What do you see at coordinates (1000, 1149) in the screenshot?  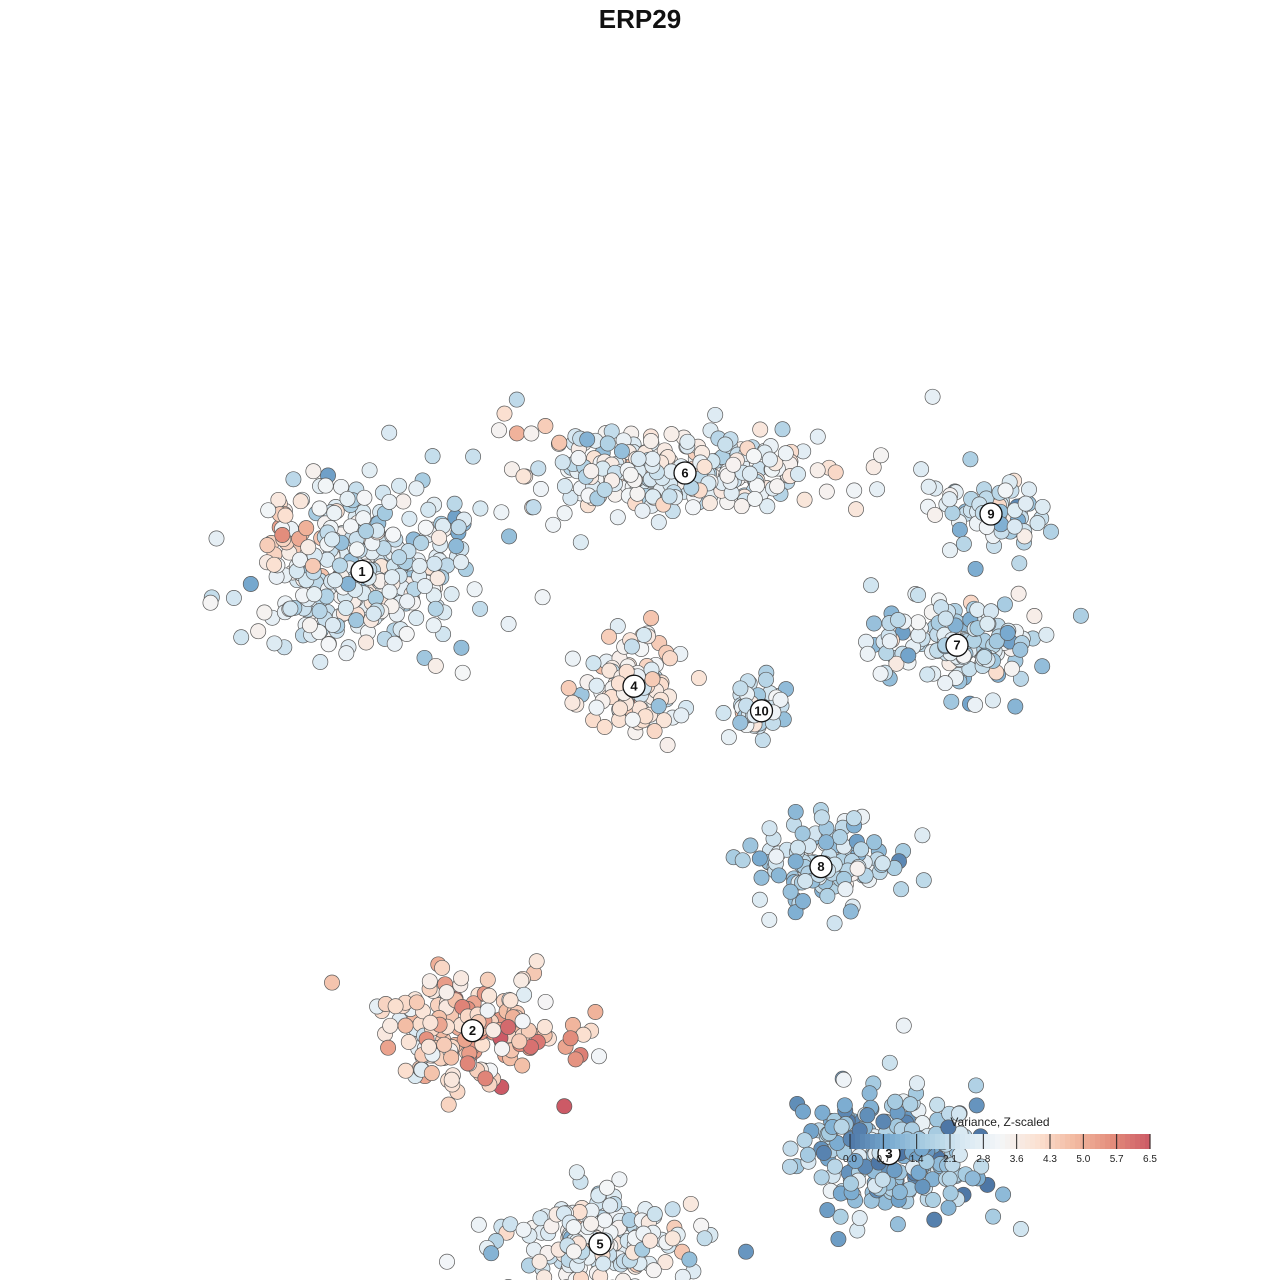 I see `legend-ticks: 0.0 0.7 1.4 2.1 2.8 3.6 4.3 5.0 5.7 6.5` at bounding box center [1000, 1149].